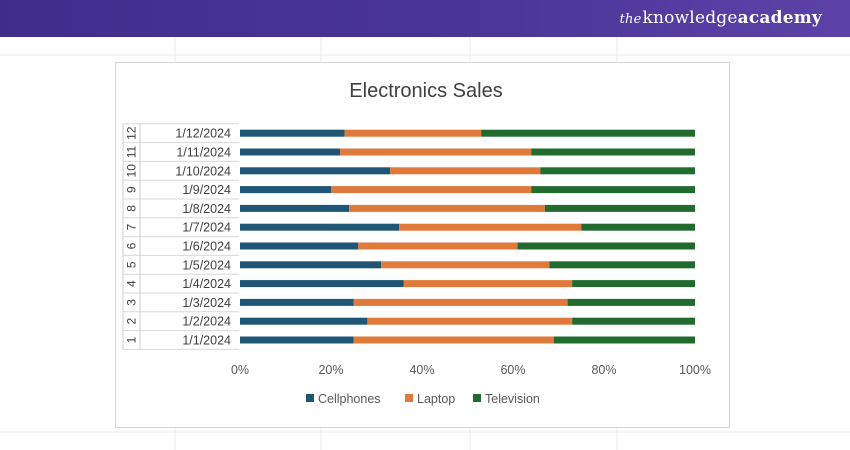 The image size is (850, 450). I want to click on category-label: 1/6/2024, so click(206, 247).